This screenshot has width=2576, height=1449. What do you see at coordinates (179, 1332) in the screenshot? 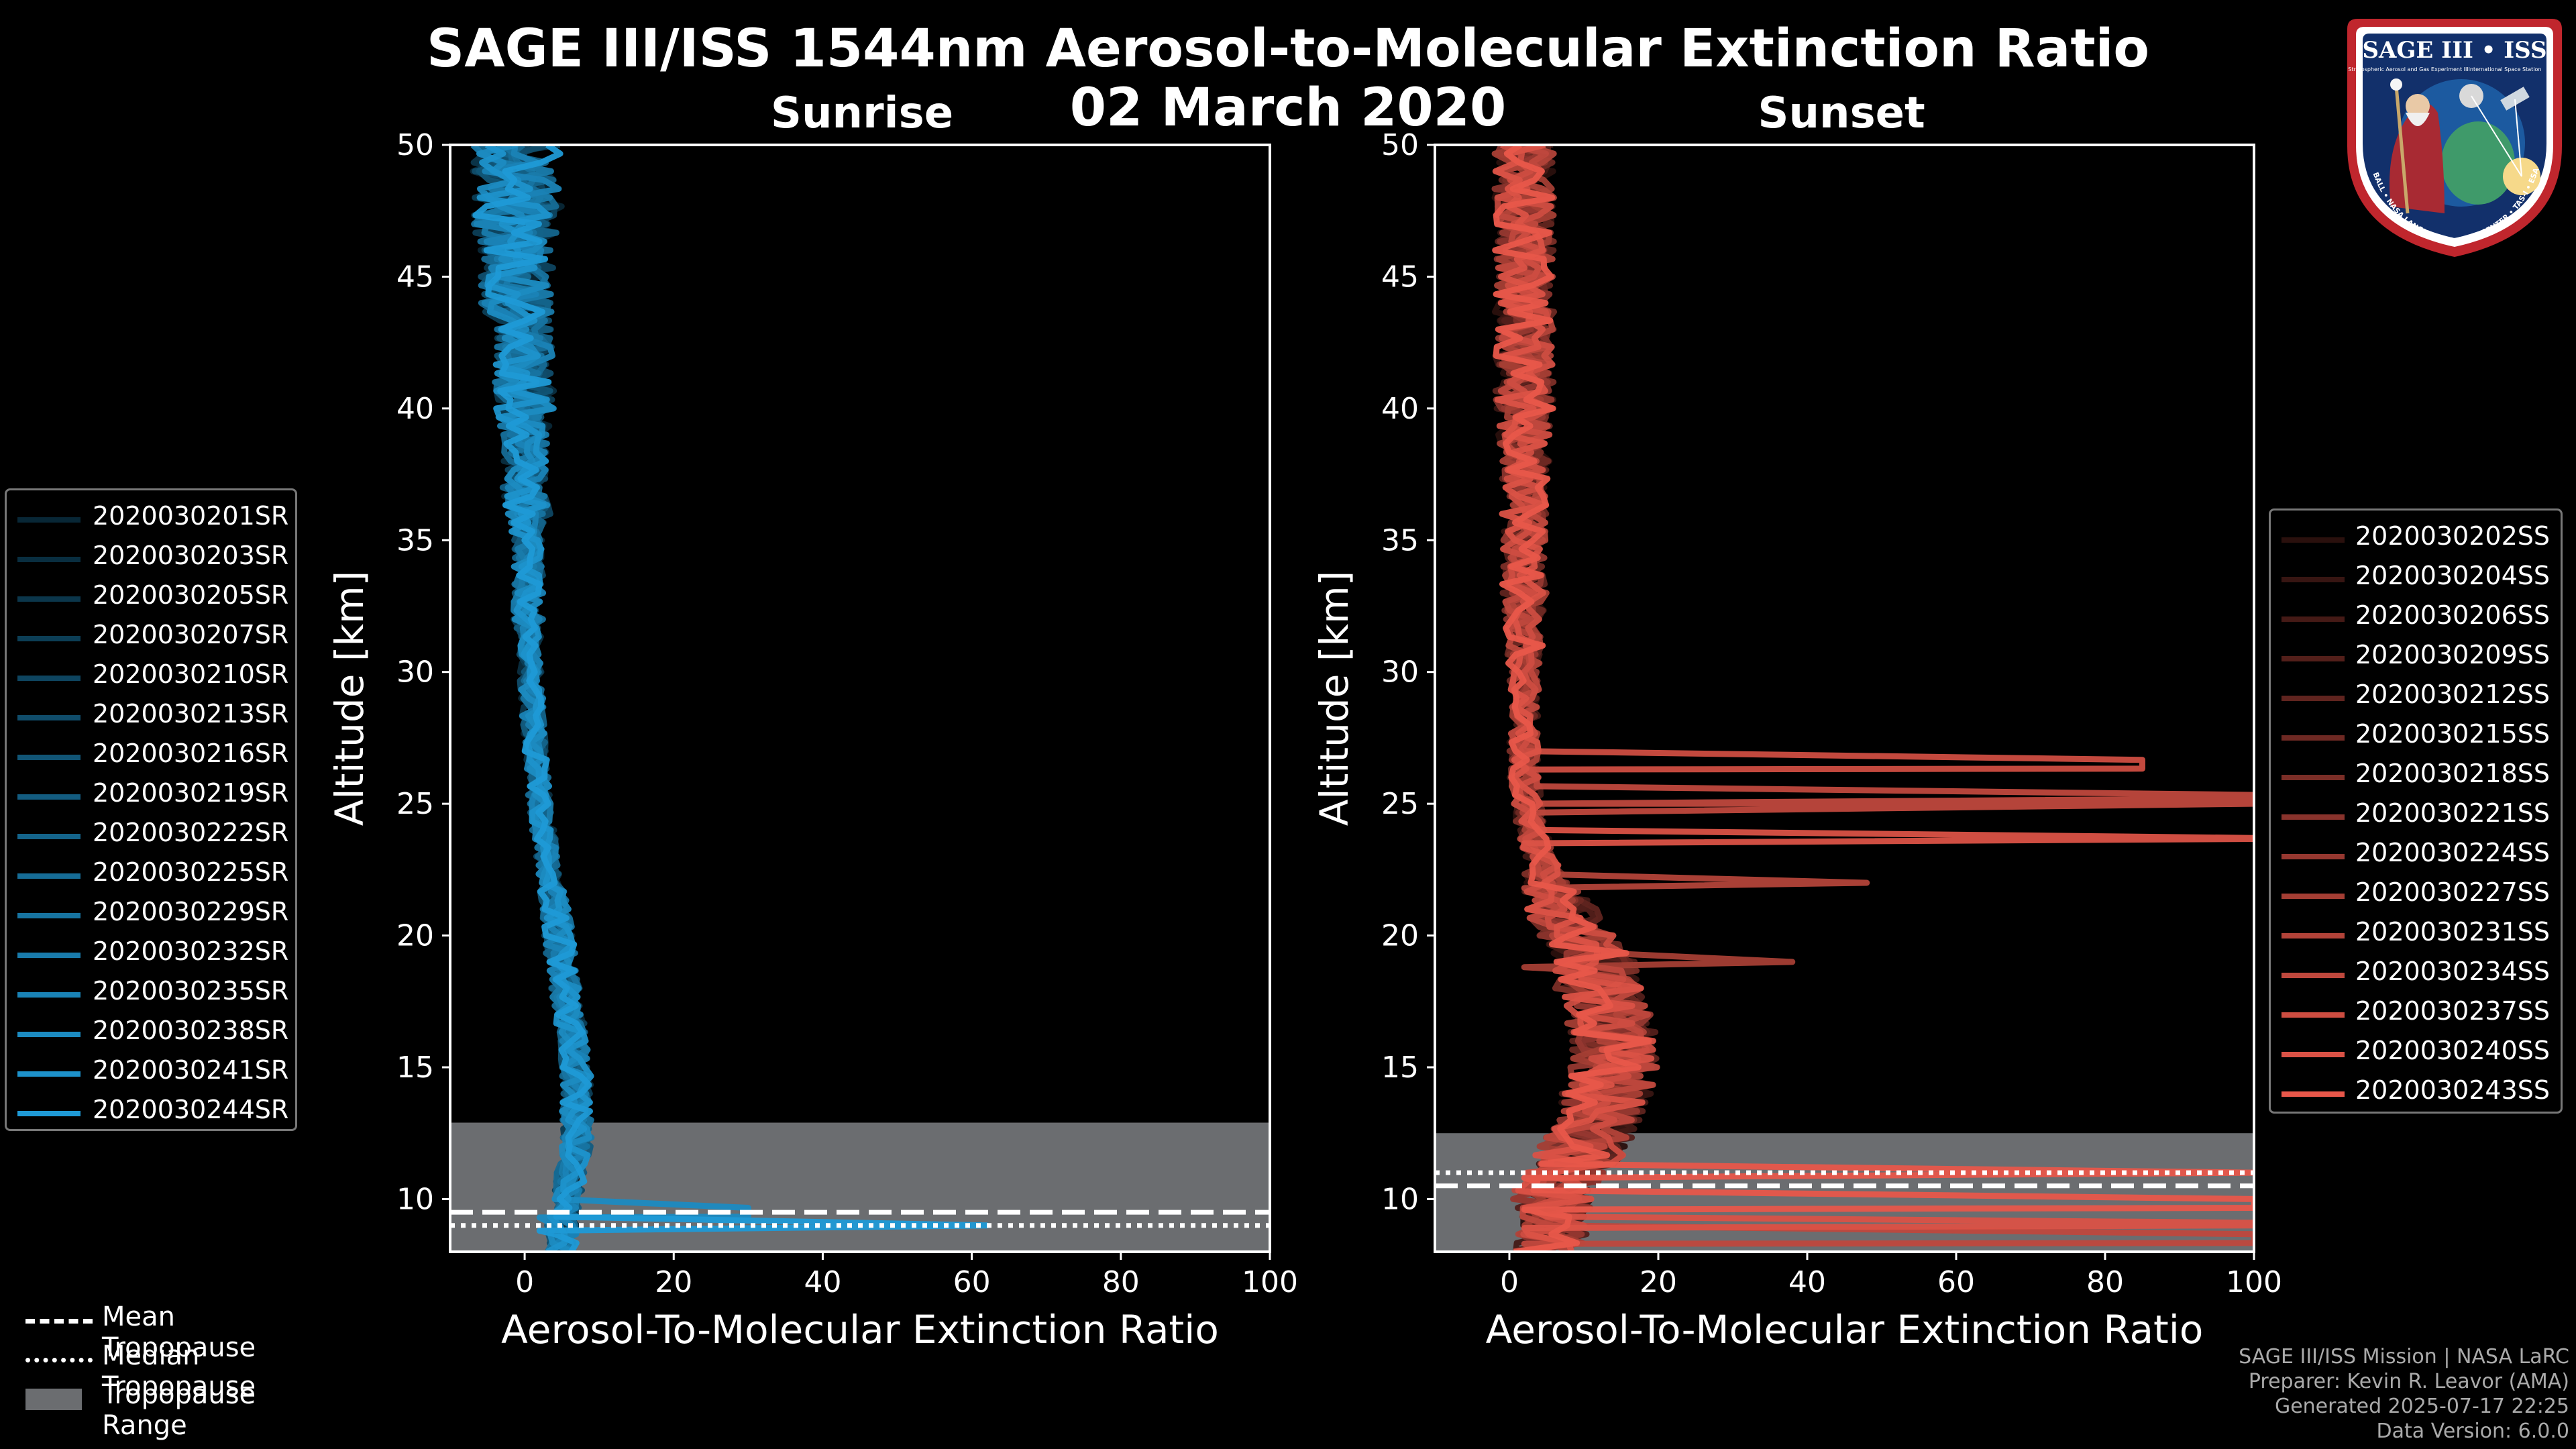
I see `mean-tropopause-label: Mean Tropopause` at bounding box center [179, 1332].